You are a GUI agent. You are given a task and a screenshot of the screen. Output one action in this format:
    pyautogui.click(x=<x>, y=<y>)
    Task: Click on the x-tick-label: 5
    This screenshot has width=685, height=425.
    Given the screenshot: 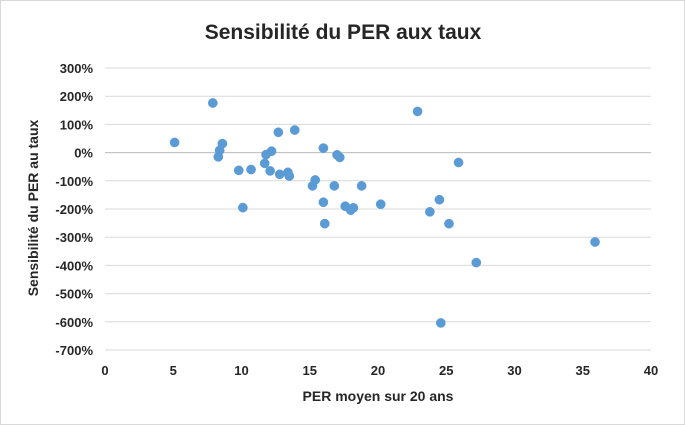 What is the action you would take?
    pyautogui.click(x=173, y=370)
    